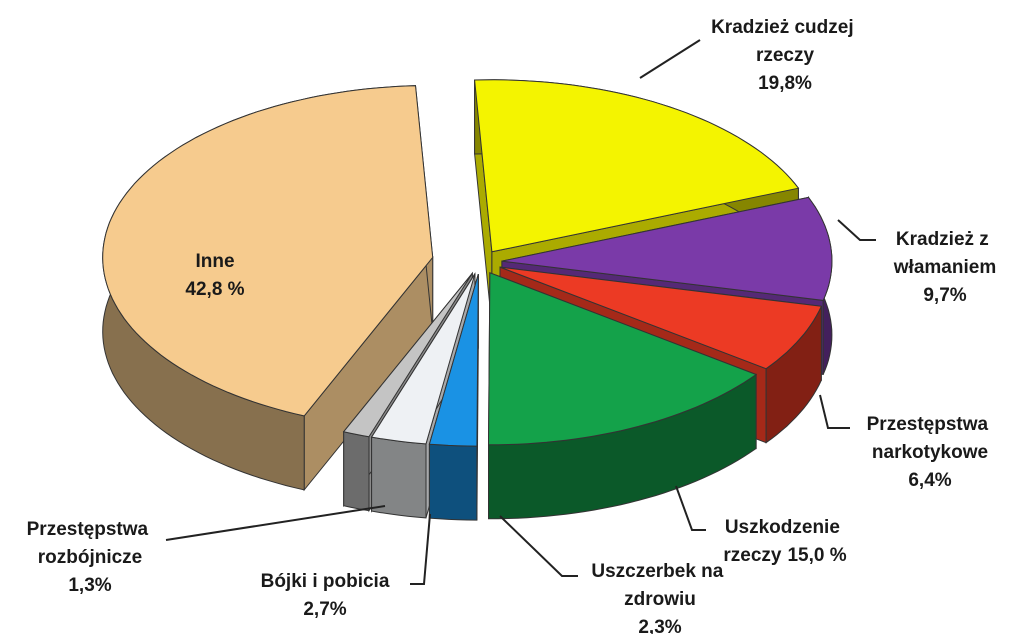  Describe the element at coordinates (90, 543) in the screenshot. I see `slice-label: Przestępstwa rozbójnicze` at that location.